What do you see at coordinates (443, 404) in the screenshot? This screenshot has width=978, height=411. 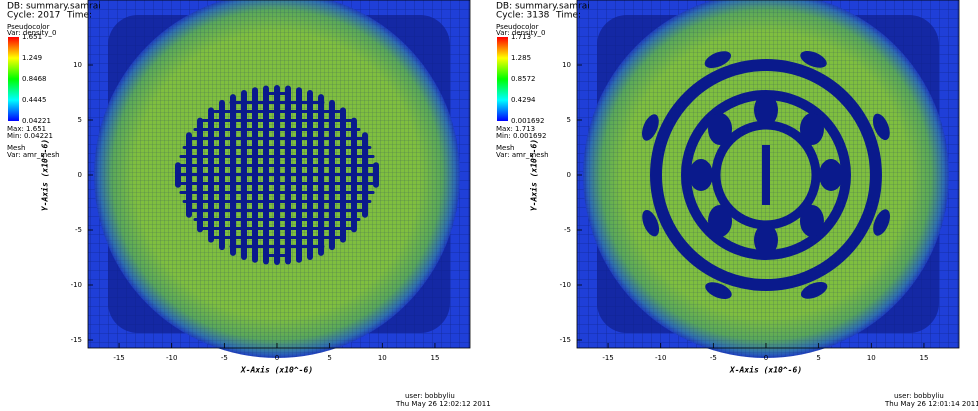 I see `date-label: Thu May 26 12:02:12 2011` at bounding box center [443, 404].